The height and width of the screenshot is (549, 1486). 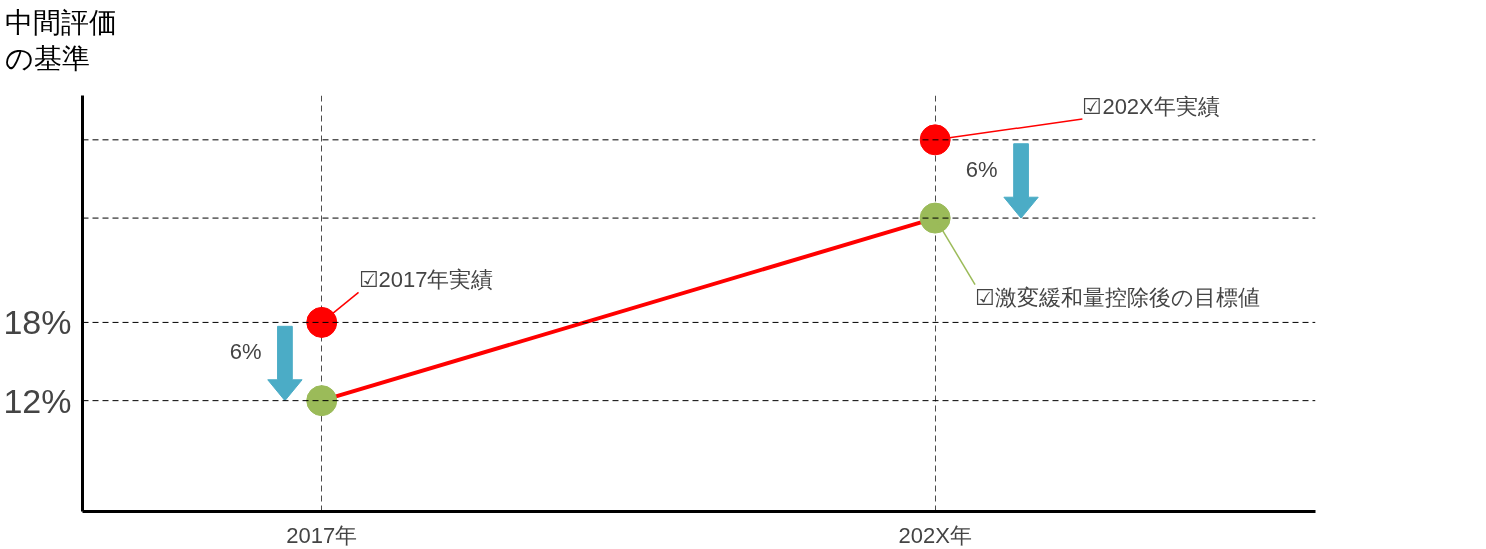 What do you see at coordinates (426, 280) in the screenshot?
I see `annotation: ☑2017年実績` at bounding box center [426, 280].